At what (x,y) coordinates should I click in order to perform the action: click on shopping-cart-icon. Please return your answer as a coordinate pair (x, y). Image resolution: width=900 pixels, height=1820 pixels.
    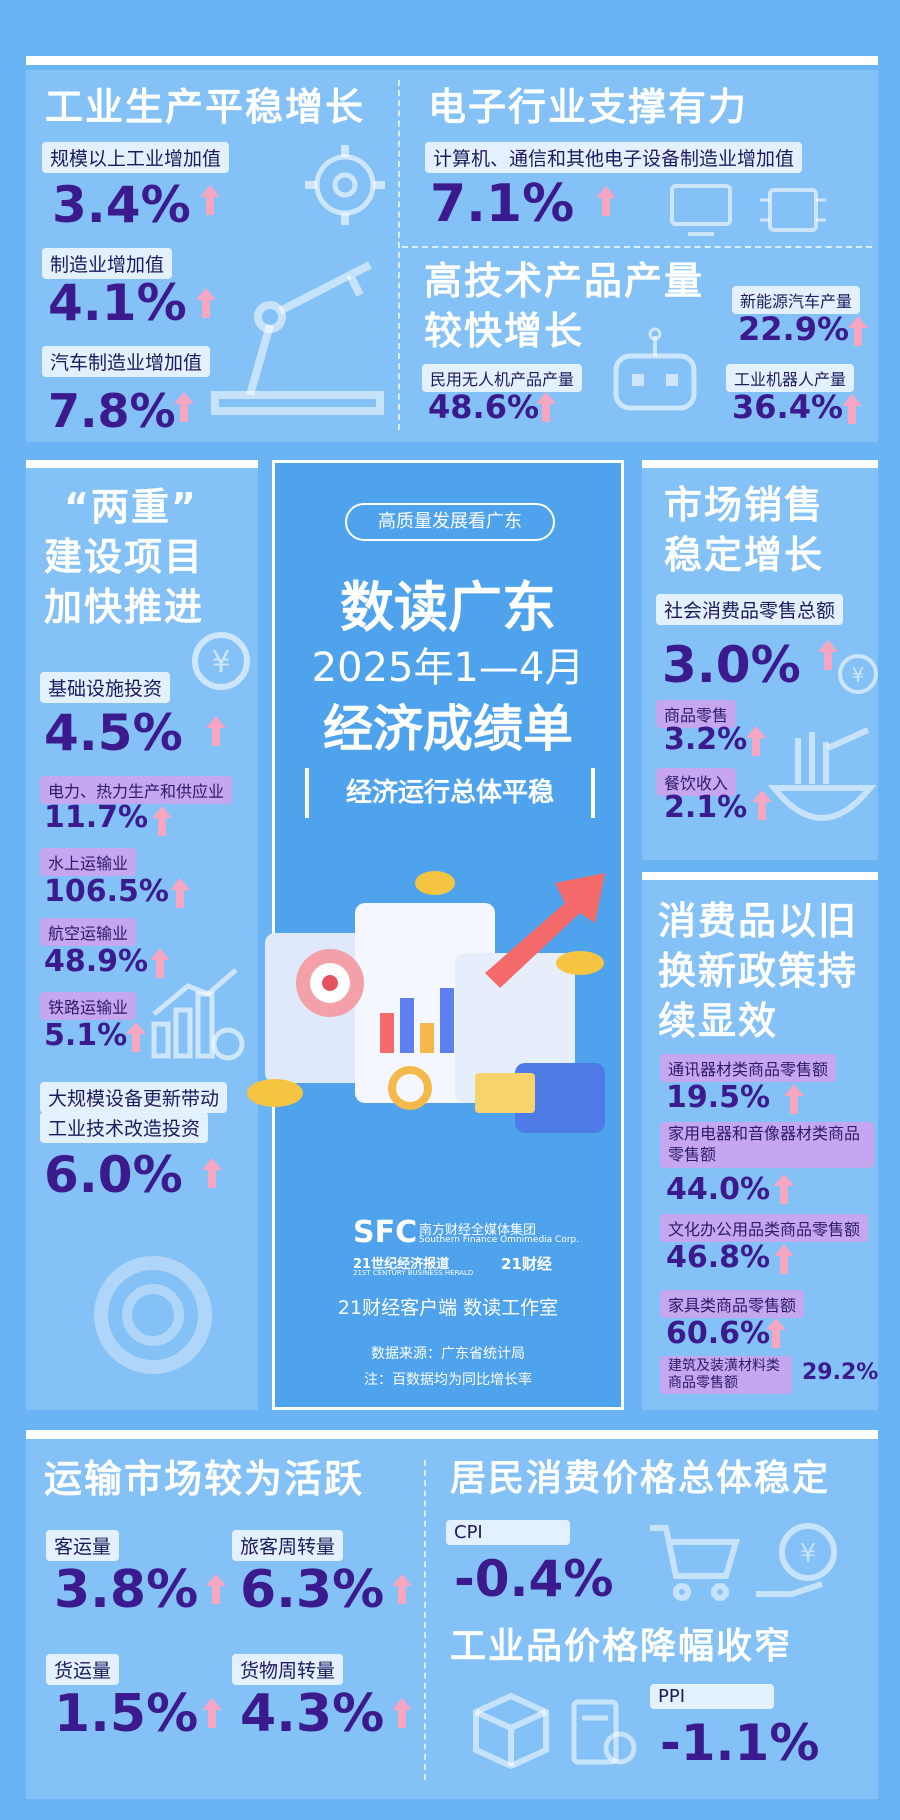
    Looking at the image, I should click on (695, 1563).